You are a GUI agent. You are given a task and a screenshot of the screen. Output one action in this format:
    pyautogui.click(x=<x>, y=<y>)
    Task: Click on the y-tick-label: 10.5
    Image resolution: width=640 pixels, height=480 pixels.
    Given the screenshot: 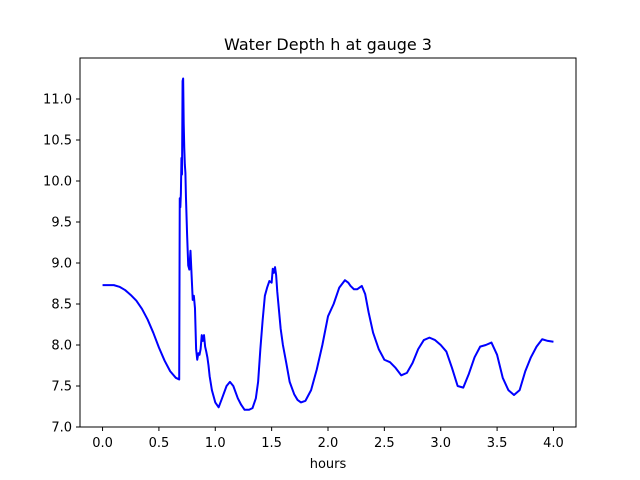 What is the action you would take?
    pyautogui.click(x=57, y=141)
    